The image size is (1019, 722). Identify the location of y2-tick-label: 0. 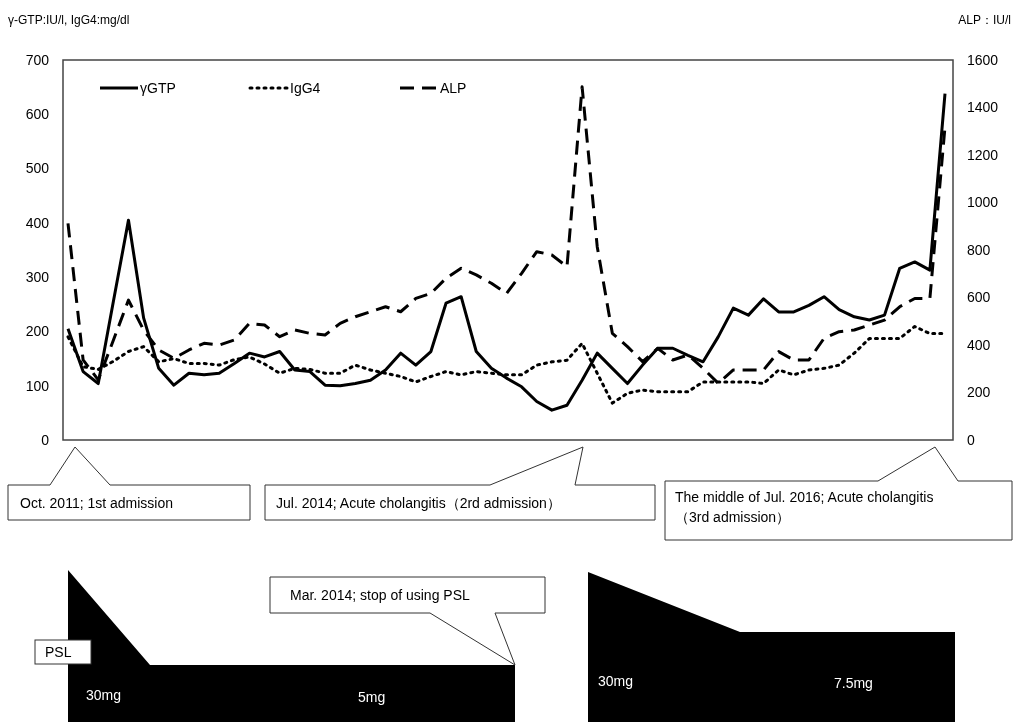
(971, 439).